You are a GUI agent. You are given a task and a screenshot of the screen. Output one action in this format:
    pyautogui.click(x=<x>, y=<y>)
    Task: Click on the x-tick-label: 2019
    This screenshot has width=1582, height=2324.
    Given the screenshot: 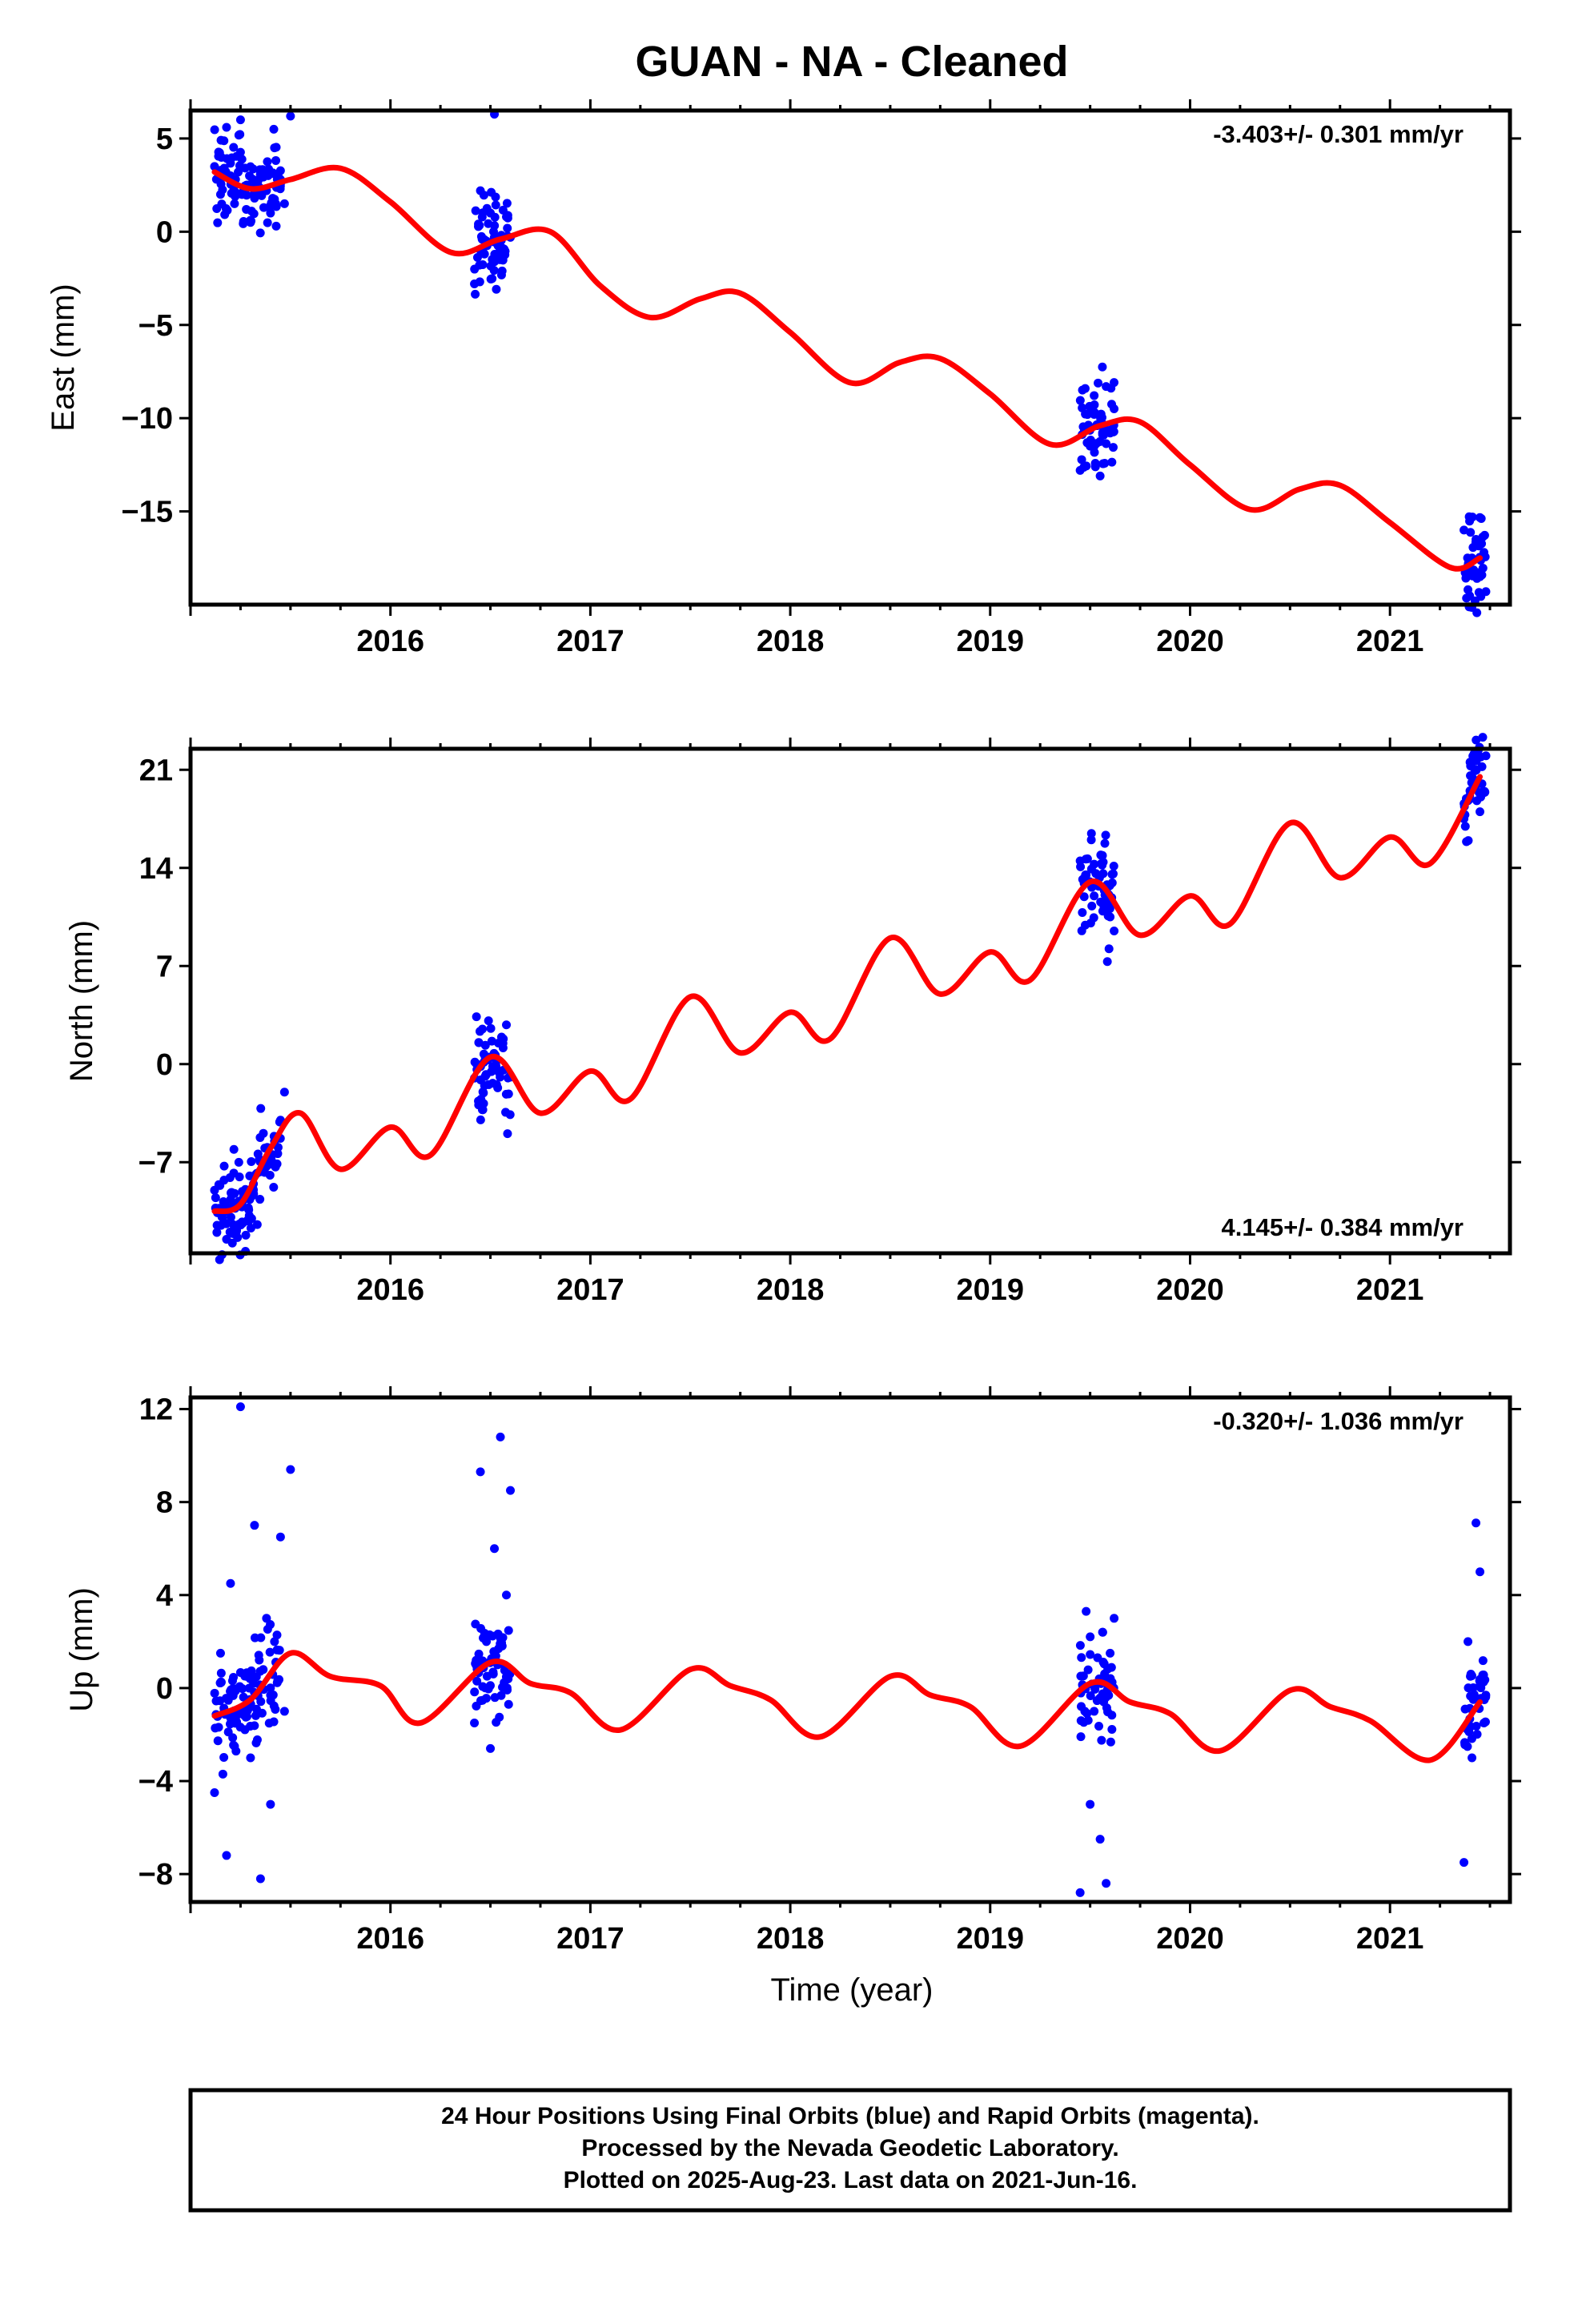 What is the action you would take?
    pyautogui.click(x=991, y=641)
    